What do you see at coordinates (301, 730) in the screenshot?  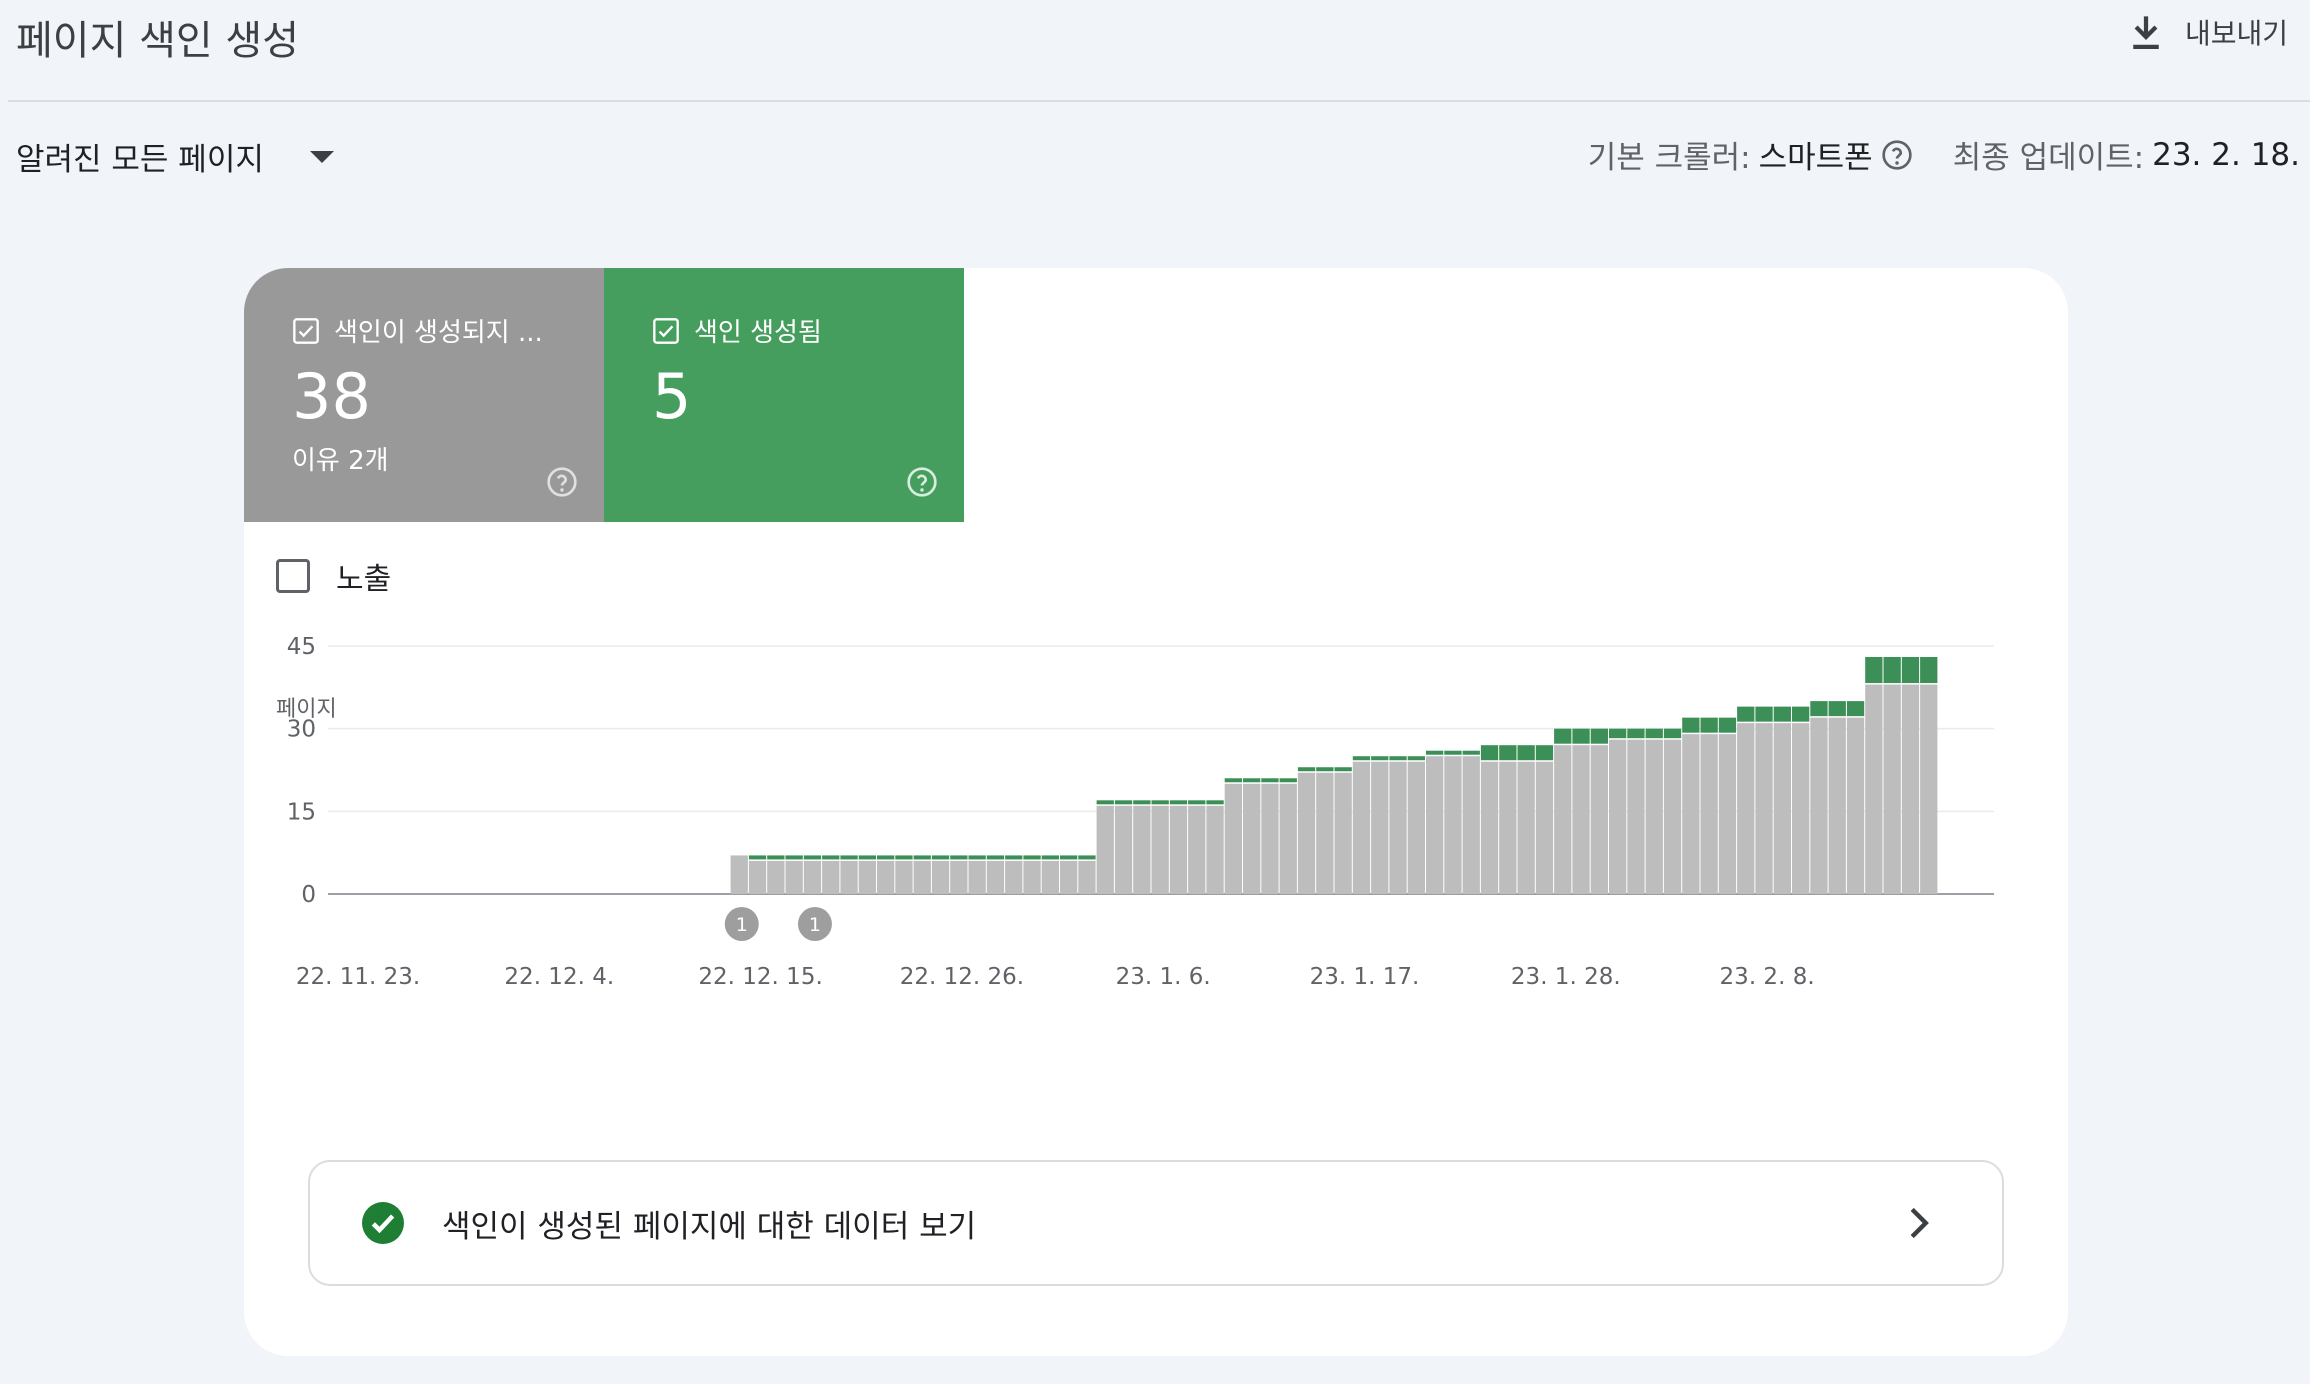 I see `y-tick-label: 30` at bounding box center [301, 730].